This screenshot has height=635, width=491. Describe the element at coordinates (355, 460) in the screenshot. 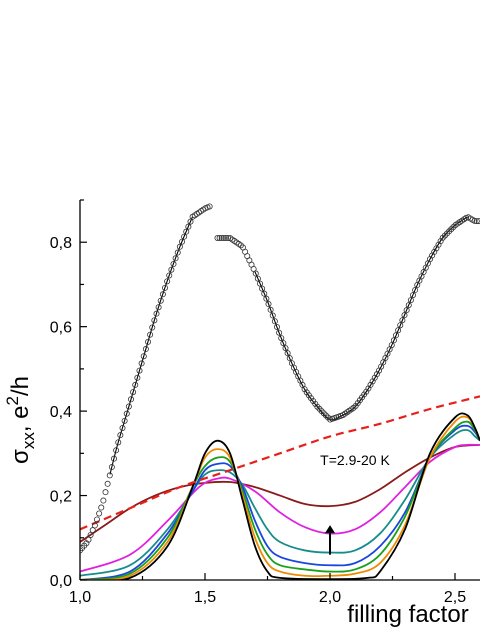

I see `temperature-annotation: T=2.9-20 K` at that location.